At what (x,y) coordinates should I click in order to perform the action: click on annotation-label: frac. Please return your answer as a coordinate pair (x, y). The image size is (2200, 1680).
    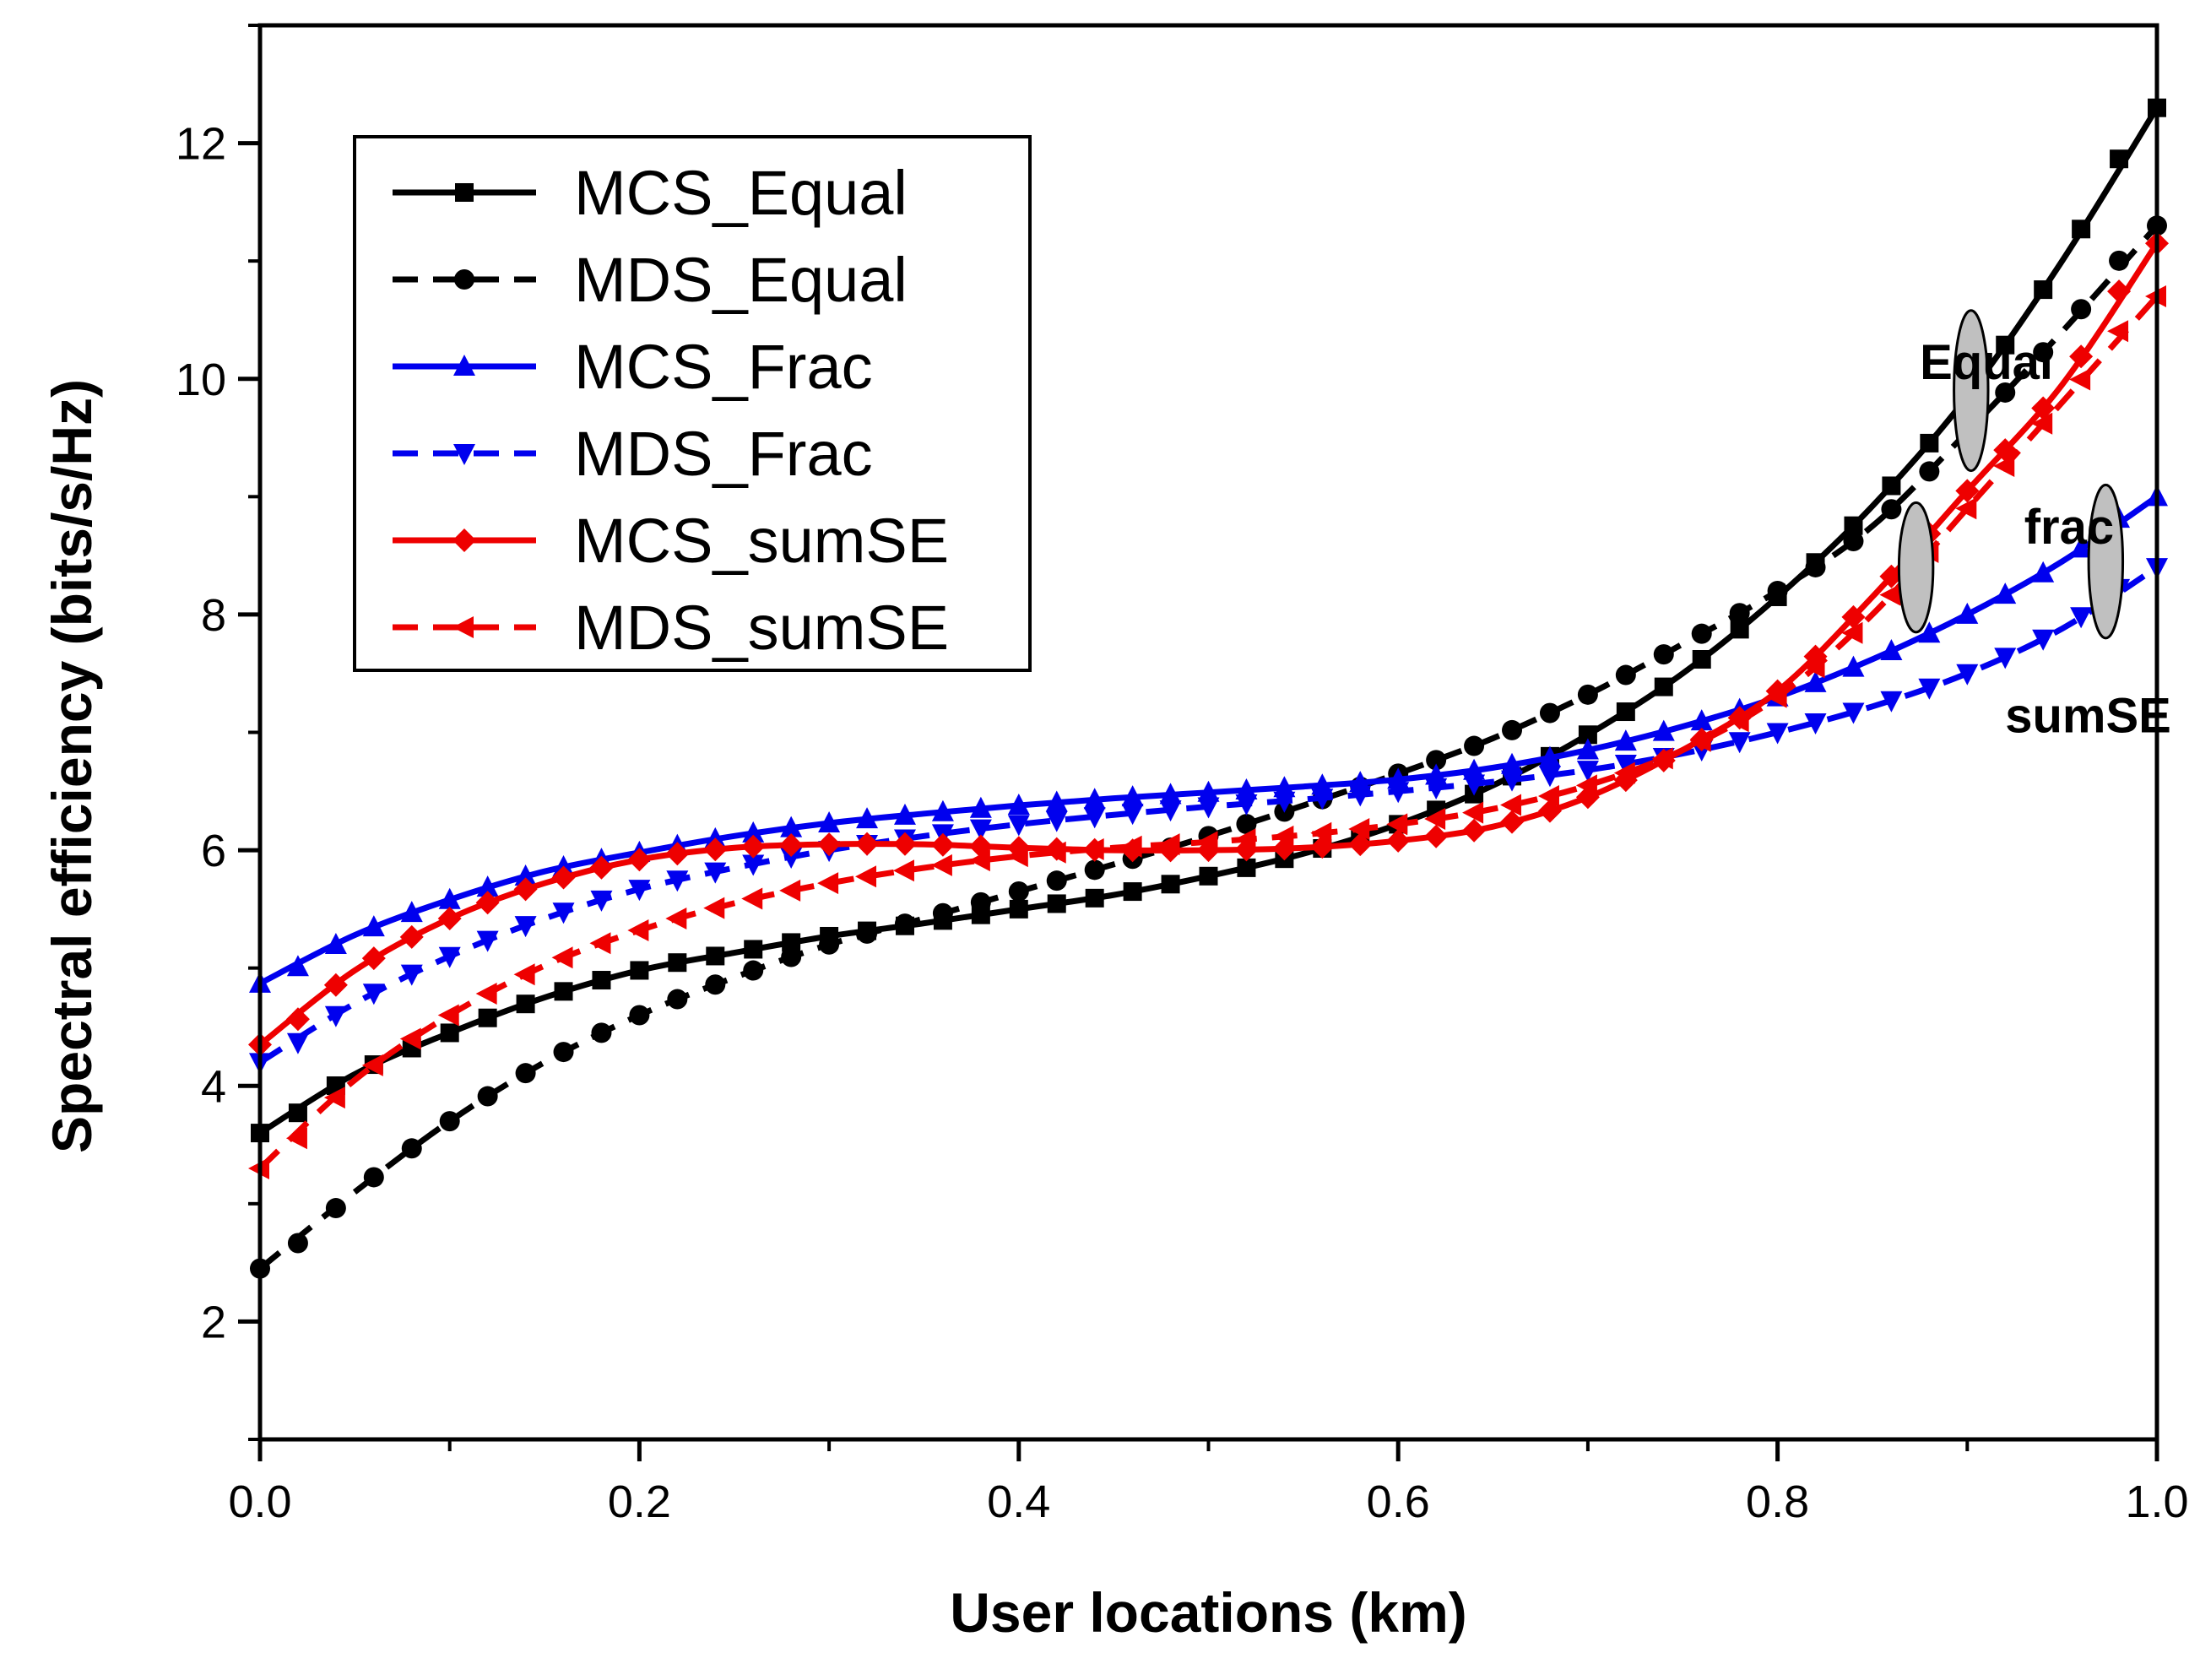
    Looking at the image, I should click on (2069, 527).